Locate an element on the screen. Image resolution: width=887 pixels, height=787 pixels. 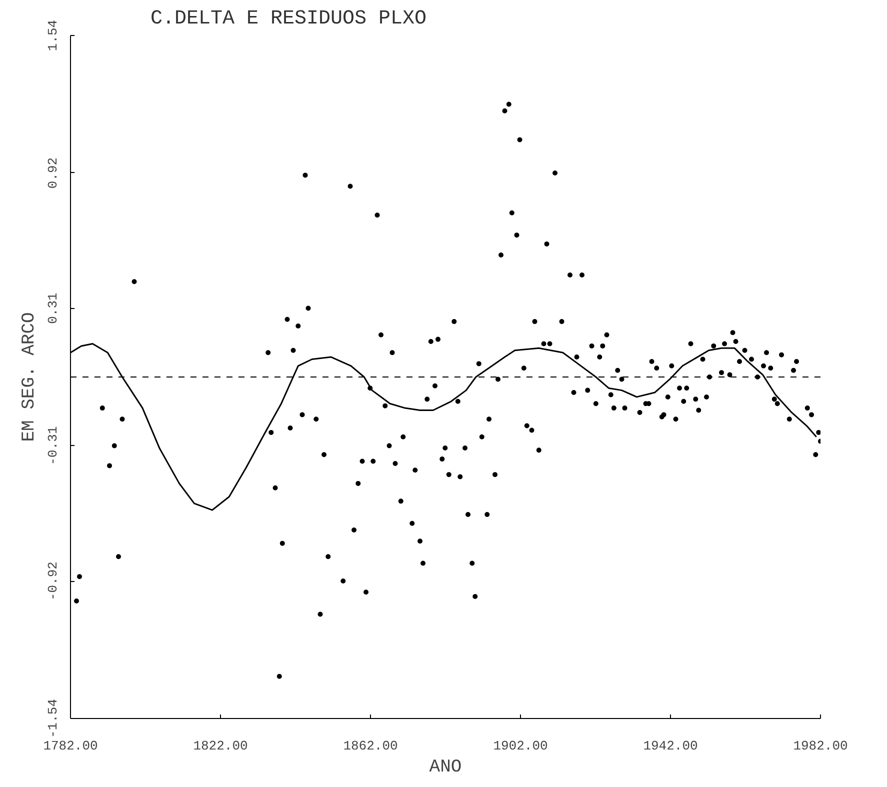
x-axis-title: ANO is located at coordinates (445, 768).